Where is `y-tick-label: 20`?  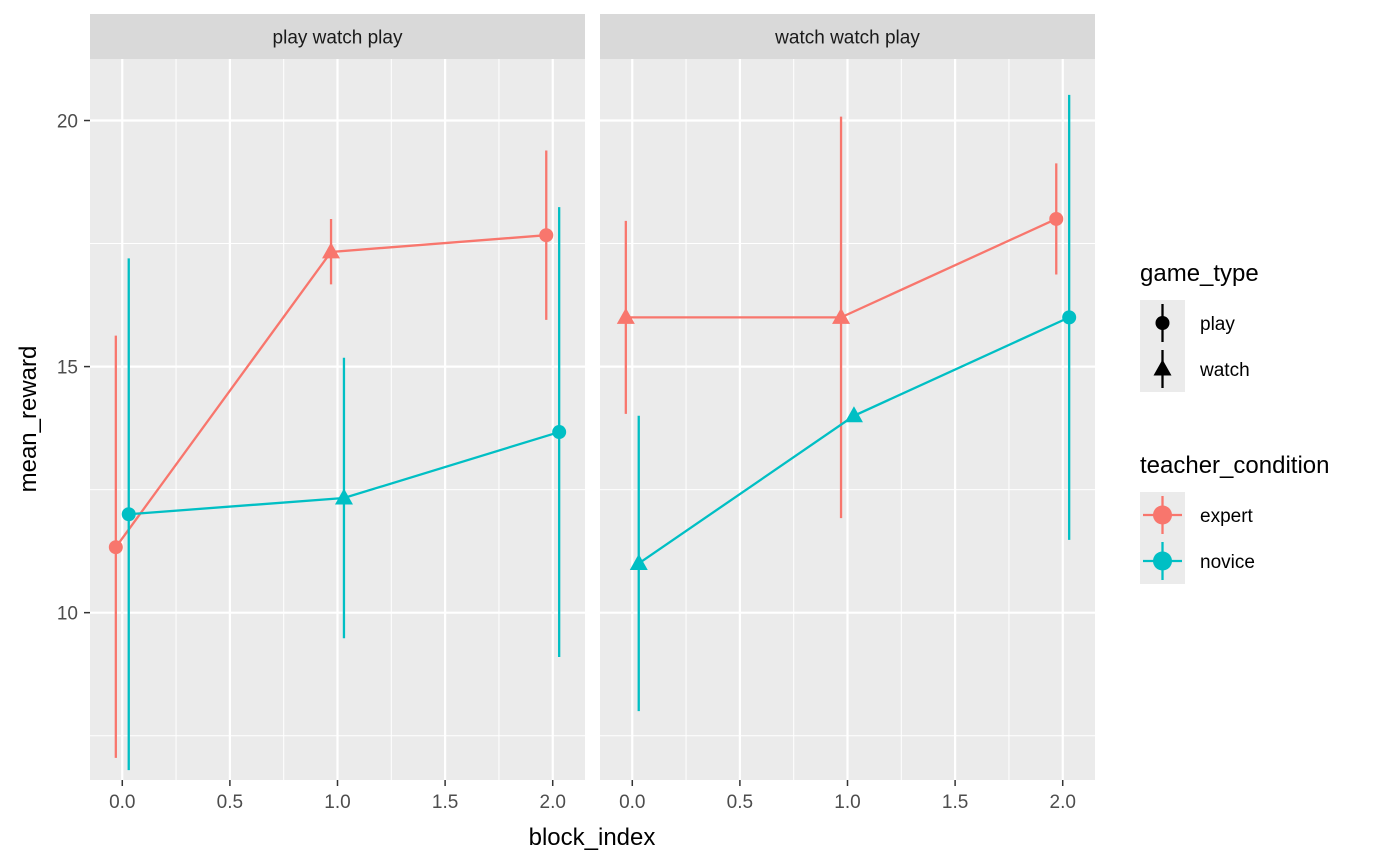 y-tick-label: 20 is located at coordinates (67, 122).